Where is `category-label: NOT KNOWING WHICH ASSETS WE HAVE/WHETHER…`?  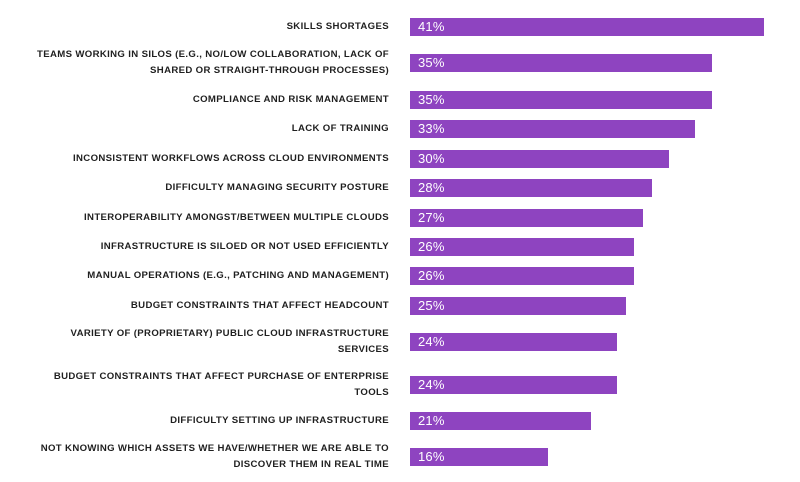 category-label: NOT KNOWING WHICH ASSETS WE HAVE/WHETHER… is located at coordinates (204, 457).